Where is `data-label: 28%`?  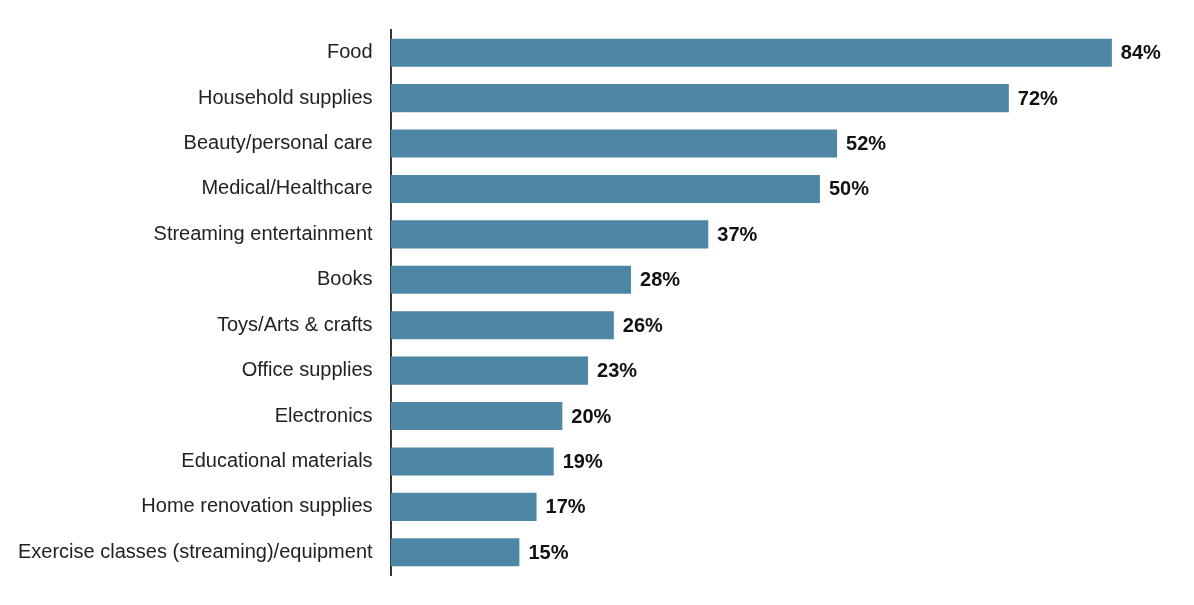
data-label: 28% is located at coordinates (660, 279).